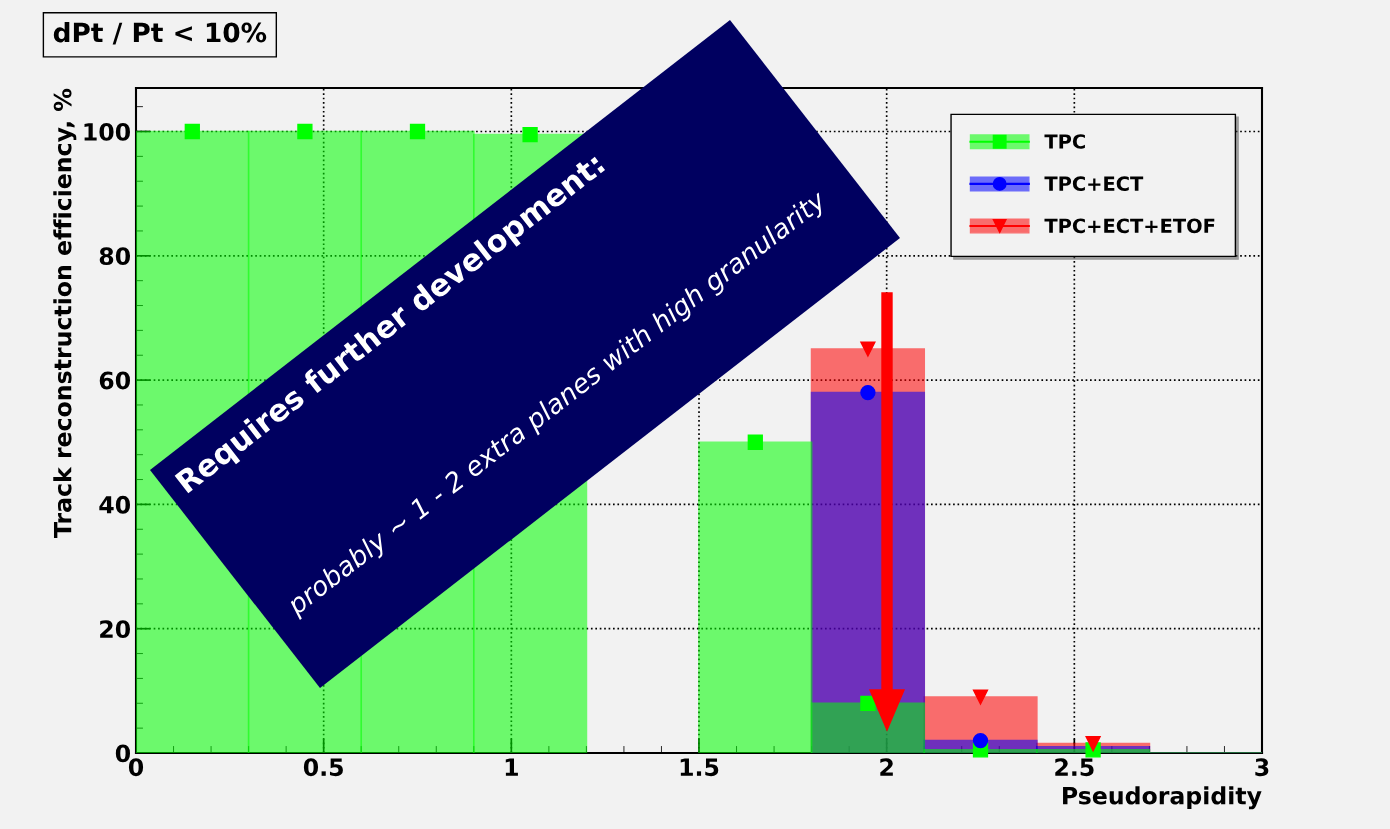 Image resolution: width=1390 pixels, height=829 pixels. Describe the element at coordinates (1064, 141) in the screenshot. I see `legend-label: TPC` at that location.